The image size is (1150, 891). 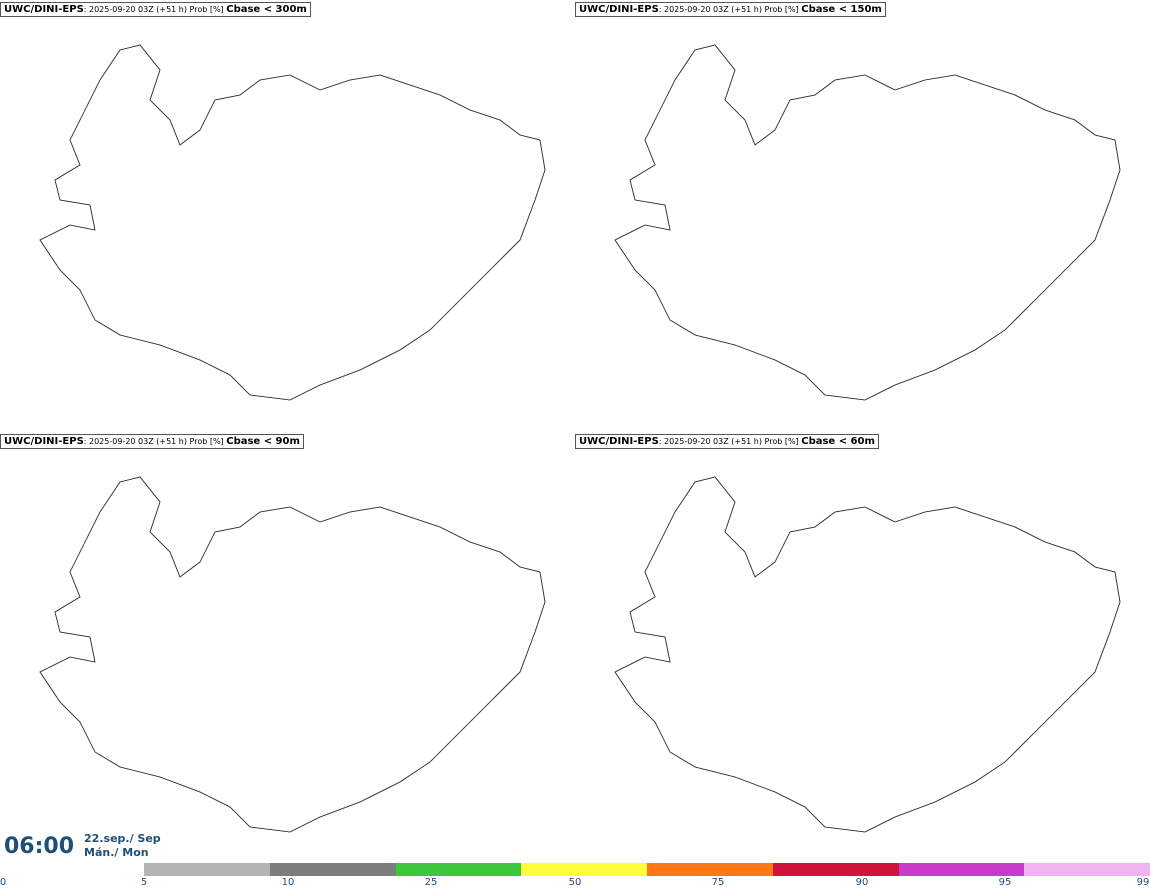 I want to click on probability-colorbar, so click(x=647, y=869).